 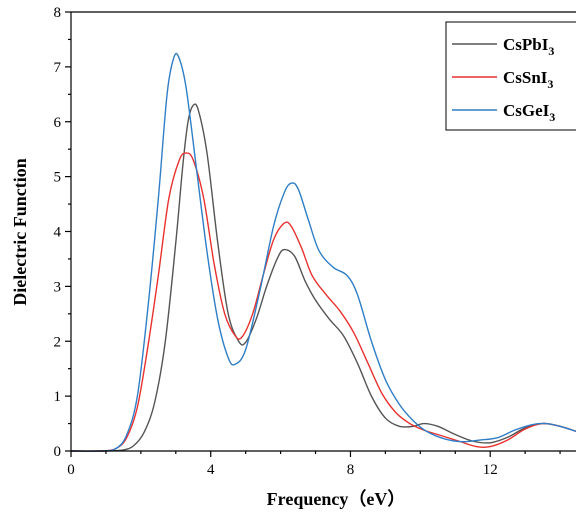 What do you see at coordinates (529, 112) in the screenshot?
I see `legend-label-csgei3: CsGeI3` at bounding box center [529, 112].